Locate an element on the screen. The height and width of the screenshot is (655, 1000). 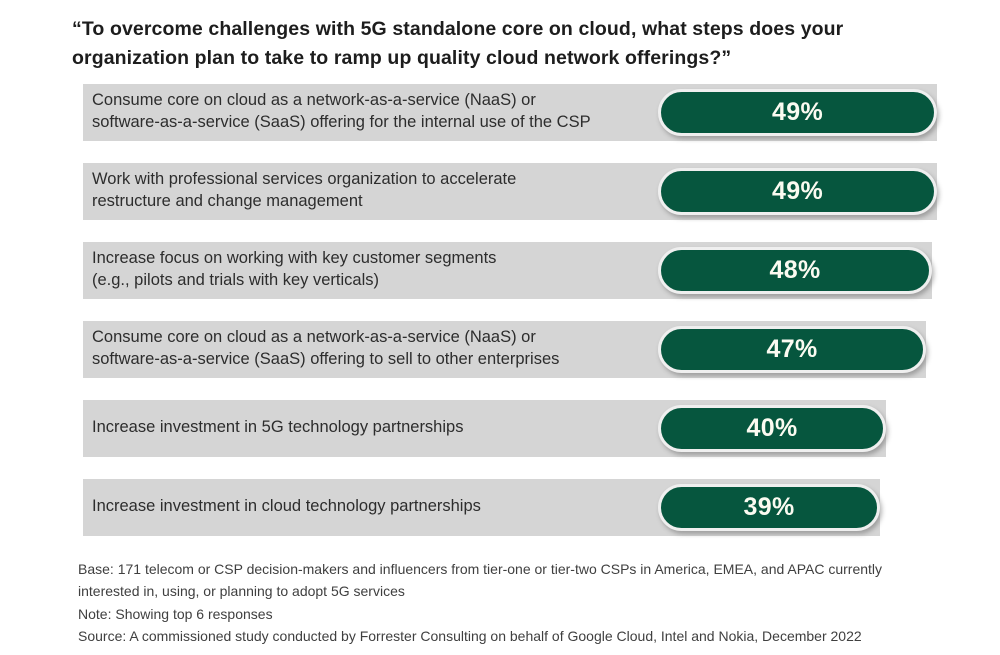
bar-pill: 39% is located at coordinates (769, 507).